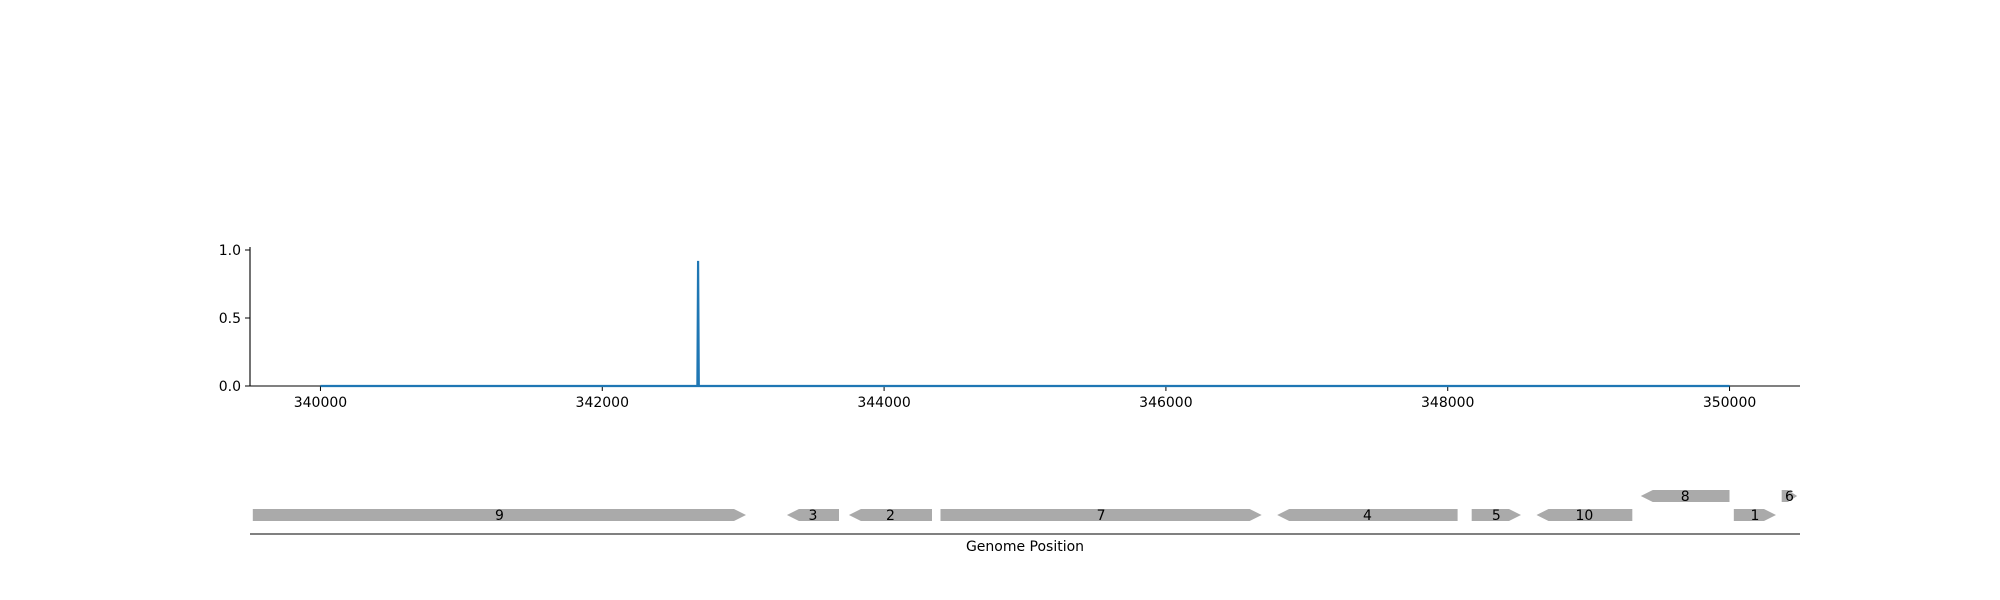 Image resolution: width=2000 pixels, height=600 pixels. Describe the element at coordinates (1025, 506) in the screenshot. I see `gene-features: 9 3 2 7 4 5 10 8 1 6` at that location.